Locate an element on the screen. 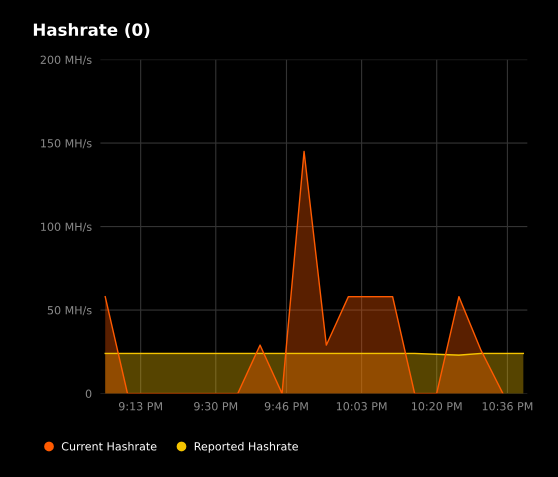 The height and width of the screenshot is (477, 558). y-tick-label: 100 MH/s is located at coordinates (66, 227).